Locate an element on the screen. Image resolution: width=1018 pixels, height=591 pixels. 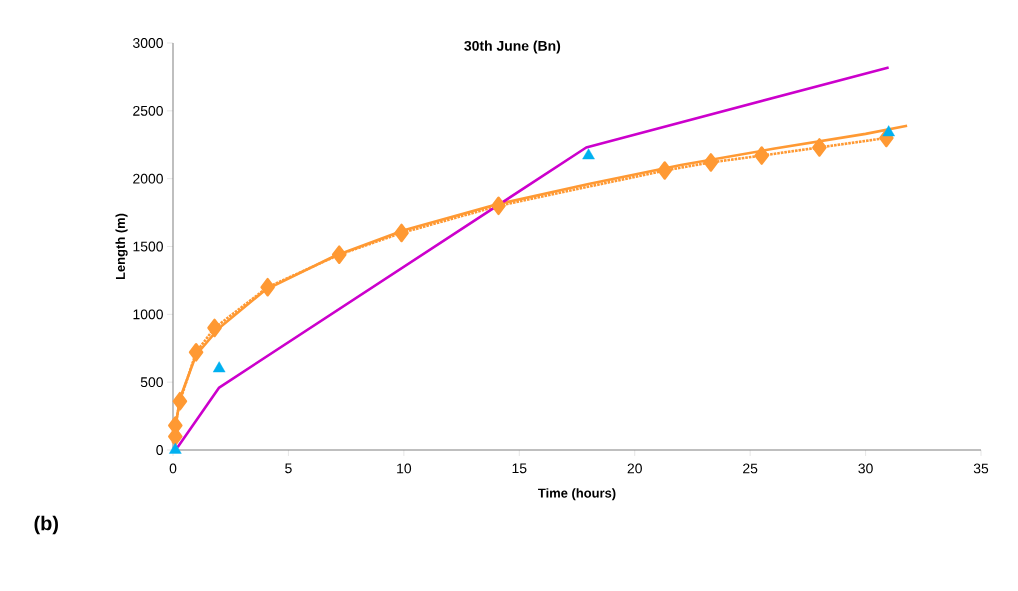
chart-title: 30th June (Bn) is located at coordinates (512, 47).